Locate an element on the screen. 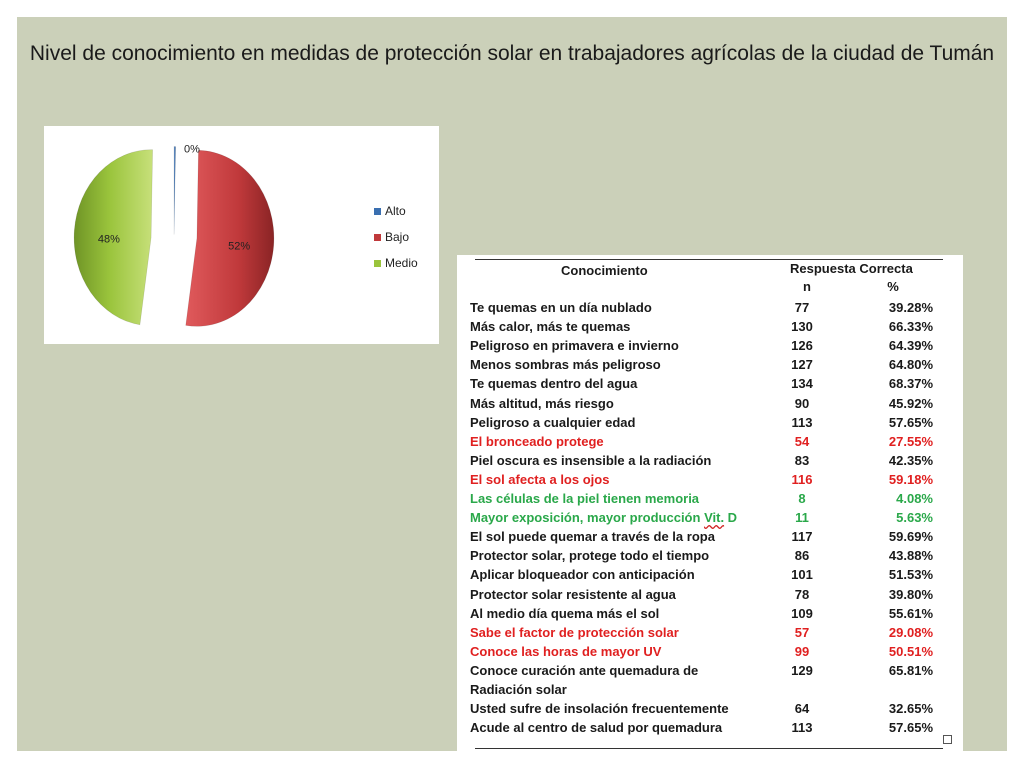 The image size is (1024, 768). row-n: 130 is located at coordinates (802, 327).